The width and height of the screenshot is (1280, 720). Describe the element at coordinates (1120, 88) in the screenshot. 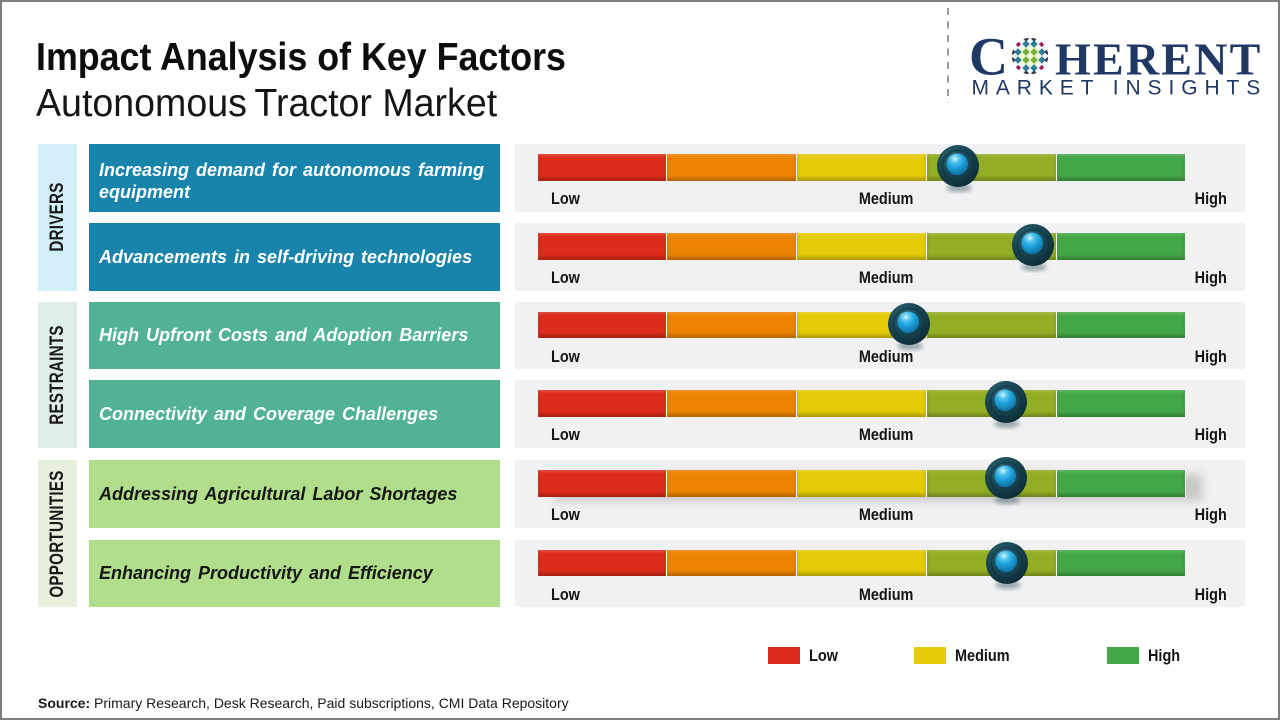

I see `svg-text: MARKET INSIGHTS` at that location.